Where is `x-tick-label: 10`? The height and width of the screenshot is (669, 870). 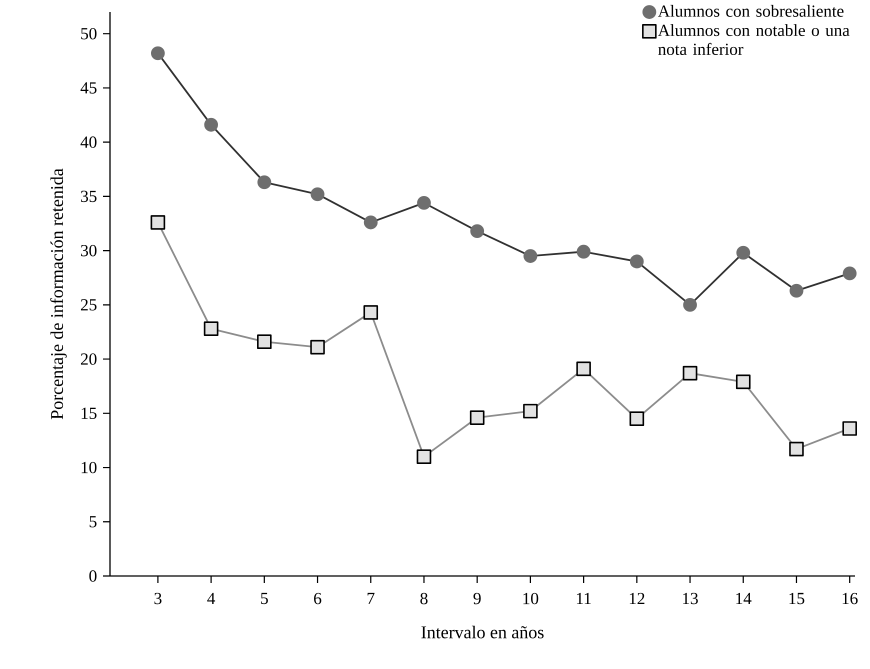 x-tick-label: 10 is located at coordinates (530, 598).